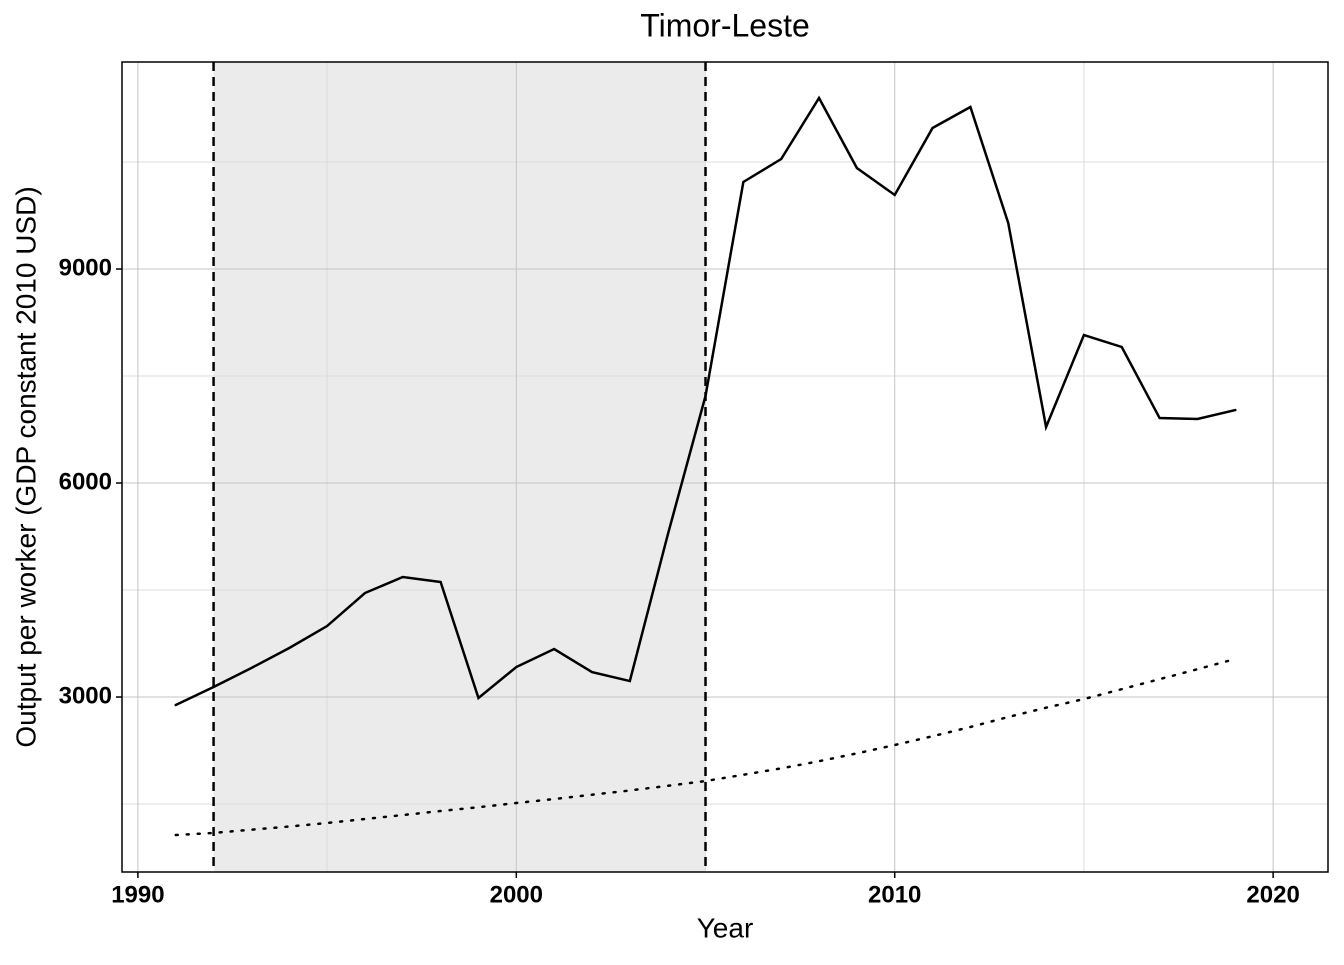  I want to click on x-tick-label: 2000, so click(516, 894).